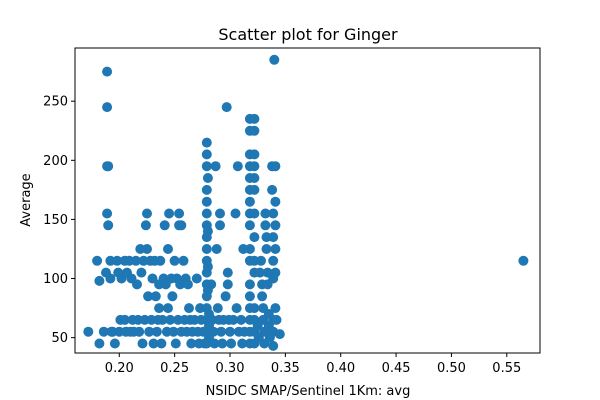  Describe the element at coordinates (506, 368) in the screenshot. I see `x-tick-label: 0.55` at that location.